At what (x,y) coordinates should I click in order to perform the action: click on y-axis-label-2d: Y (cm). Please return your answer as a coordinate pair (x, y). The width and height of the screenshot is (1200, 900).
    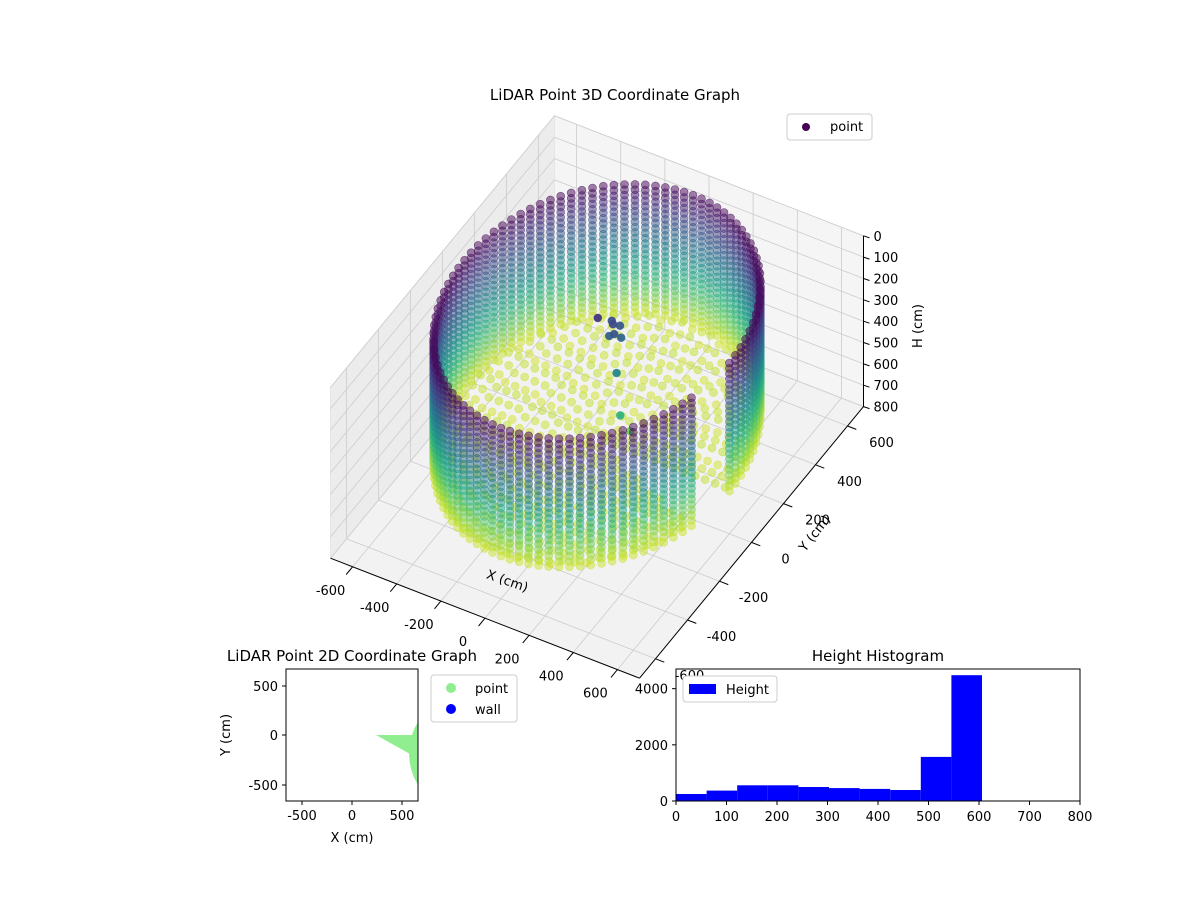
    Looking at the image, I should click on (226, 735).